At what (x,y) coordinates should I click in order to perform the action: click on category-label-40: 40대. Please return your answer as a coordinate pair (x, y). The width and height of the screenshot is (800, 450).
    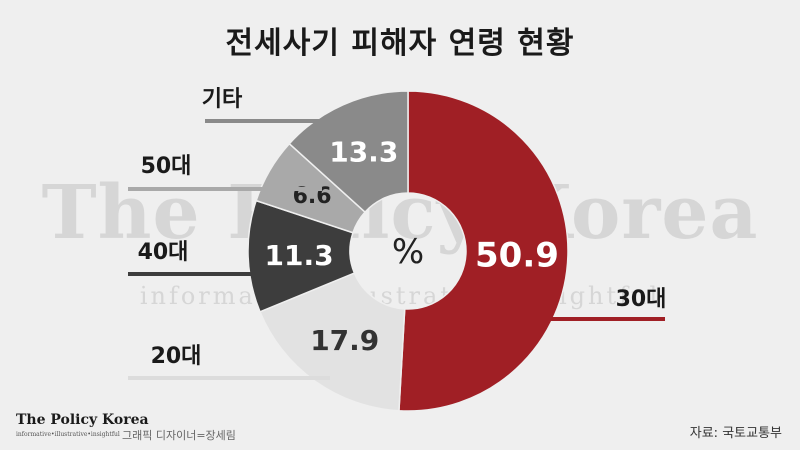
    Looking at the image, I should click on (163, 252).